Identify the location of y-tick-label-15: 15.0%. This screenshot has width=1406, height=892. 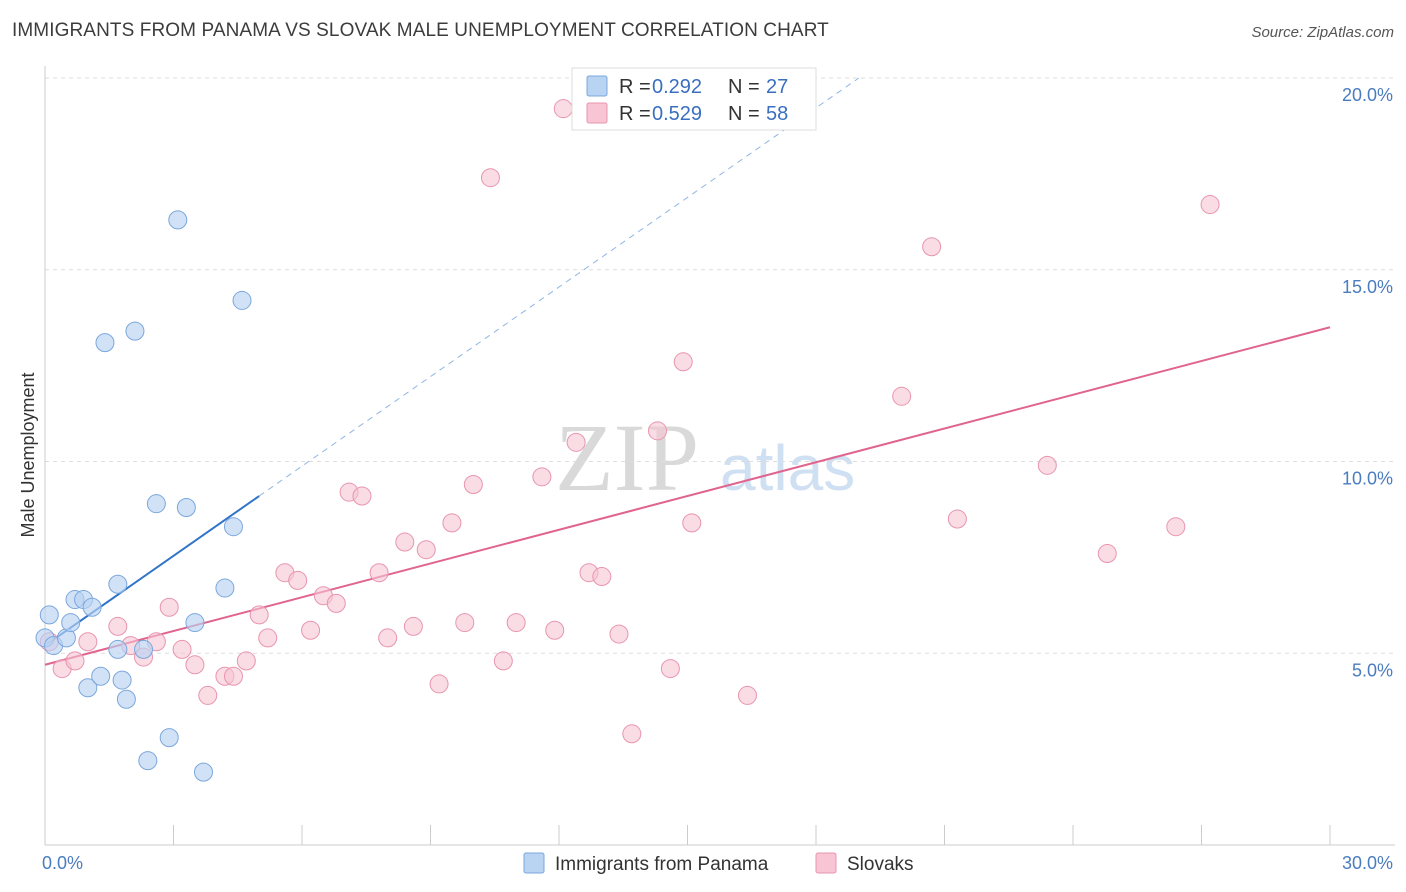
(1367, 287).